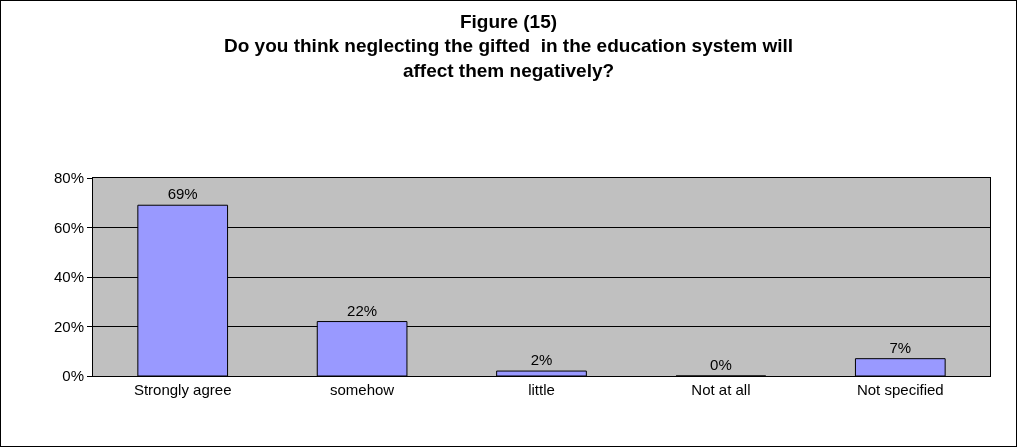  I want to click on x-tick-label: Not at all, so click(721, 389).